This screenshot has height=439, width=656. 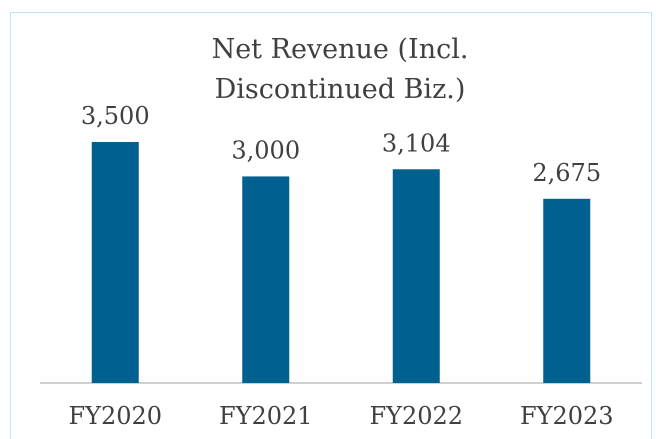 What do you see at coordinates (115, 416) in the screenshot?
I see `x-tick-label: FY2020` at bounding box center [115, 416].